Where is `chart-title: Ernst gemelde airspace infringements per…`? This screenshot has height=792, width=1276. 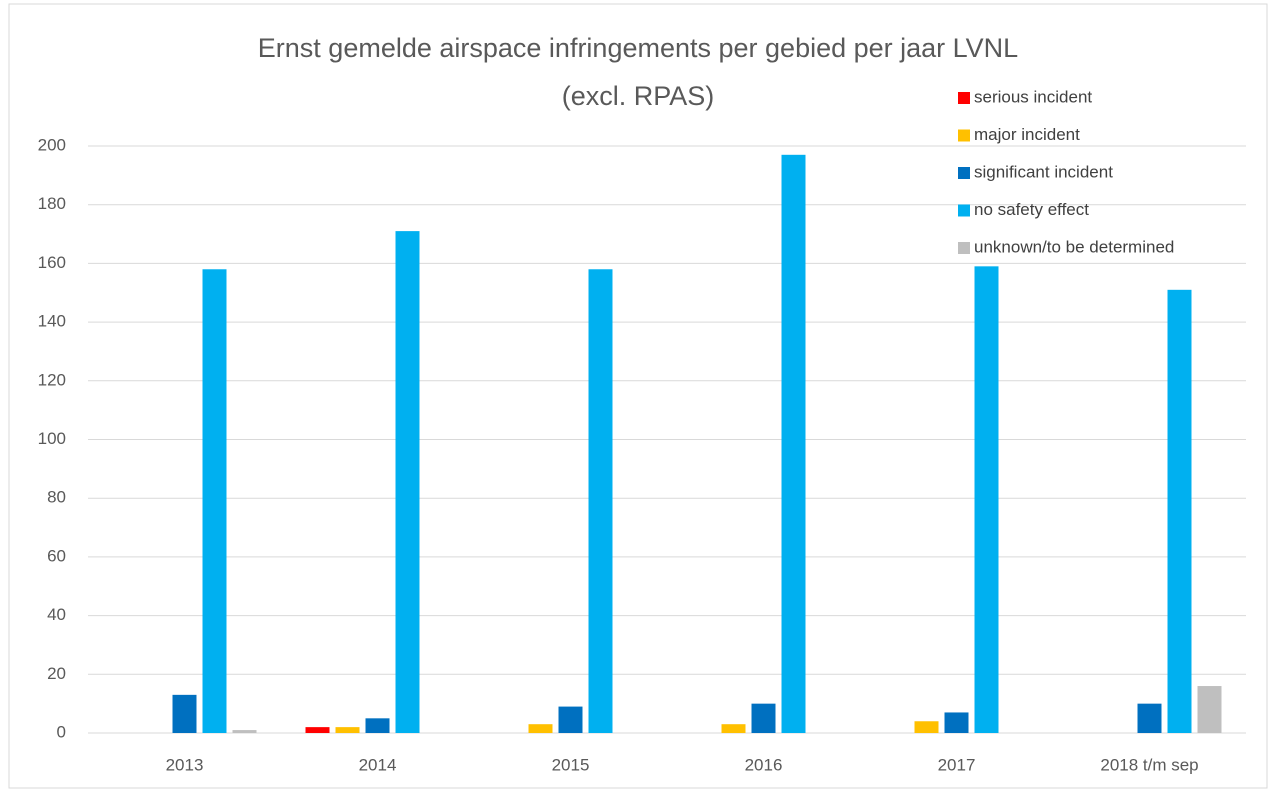
chart-title: Ernst gemelde airspace infringements per… is located at coordinates (638, 48).